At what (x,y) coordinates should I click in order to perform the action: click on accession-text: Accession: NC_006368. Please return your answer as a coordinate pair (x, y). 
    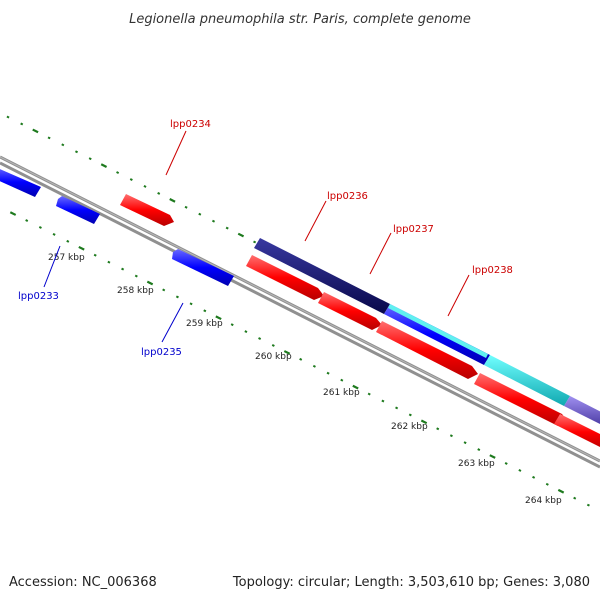
    Looking at the image, I should click on (83, 582).